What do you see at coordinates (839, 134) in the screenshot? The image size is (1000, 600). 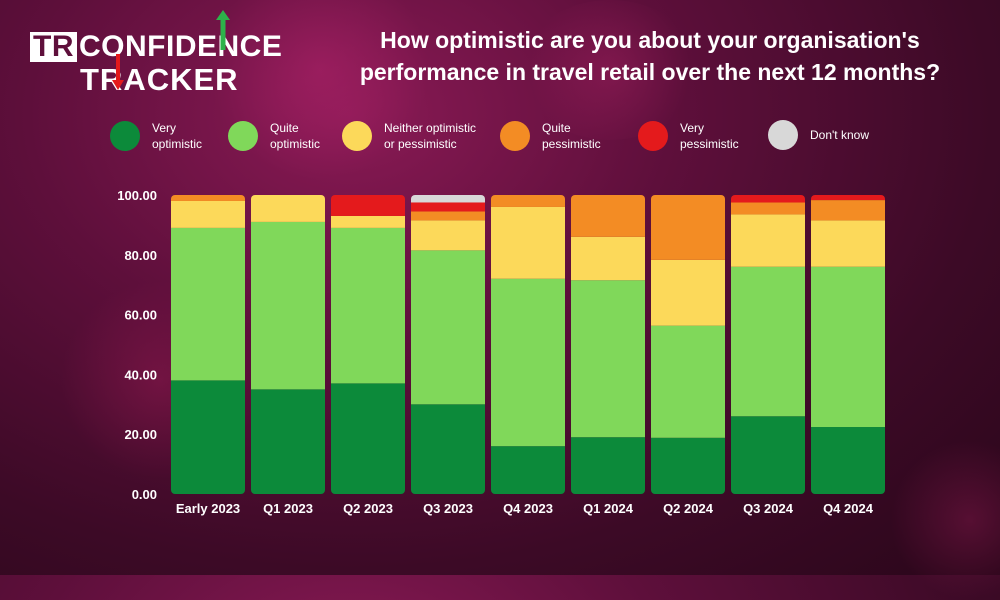 I see `legend-label: Don't know` at bounding box center [839, 134].